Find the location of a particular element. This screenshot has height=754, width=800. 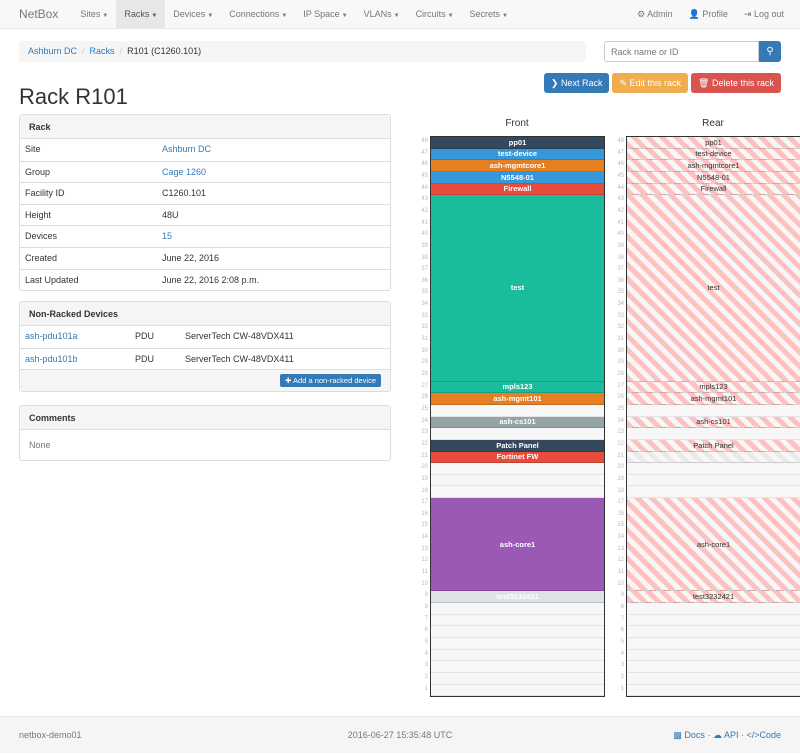

device-link: ash-pdu101b is located at coordinates (51, 358).